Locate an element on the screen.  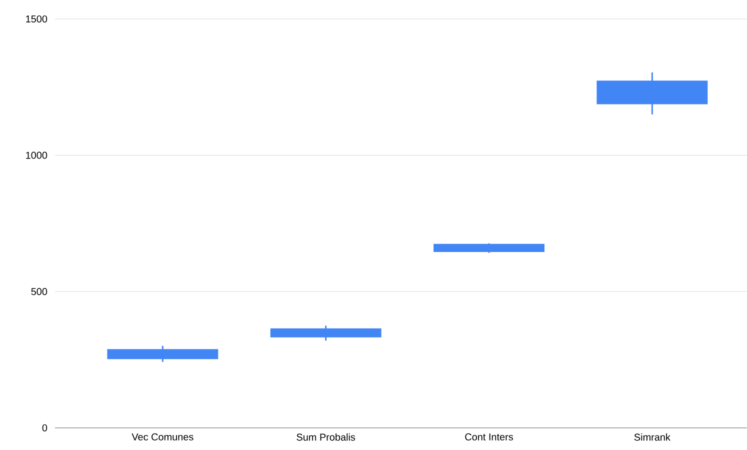
x-tick-label: Sum Probalis is located at coordinates (326, 437).